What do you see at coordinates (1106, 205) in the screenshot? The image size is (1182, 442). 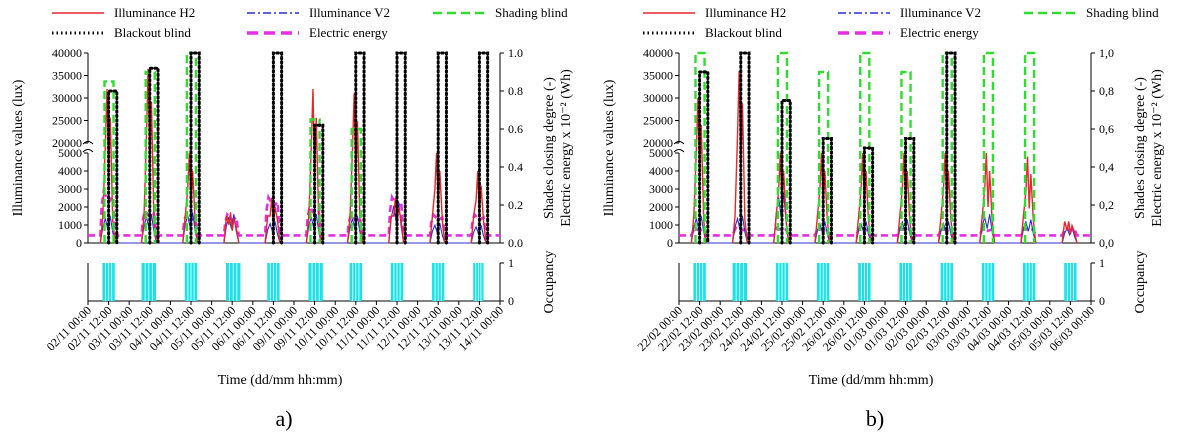 I see `y-right-tick-label: 0,2` at bounding box center [1106, 205].